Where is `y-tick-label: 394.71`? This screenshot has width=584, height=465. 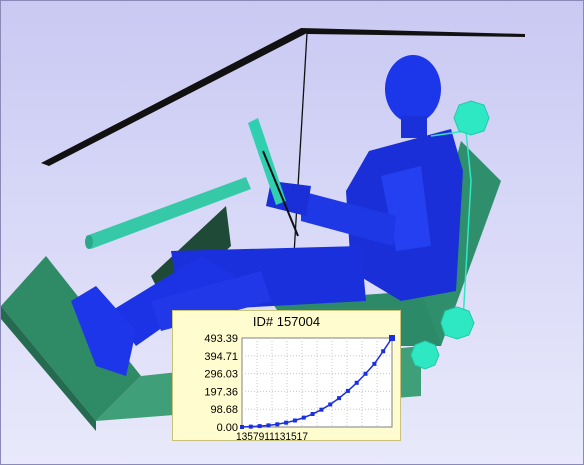
y-tick-label: 394.71 is located at coordinates (221, 357).